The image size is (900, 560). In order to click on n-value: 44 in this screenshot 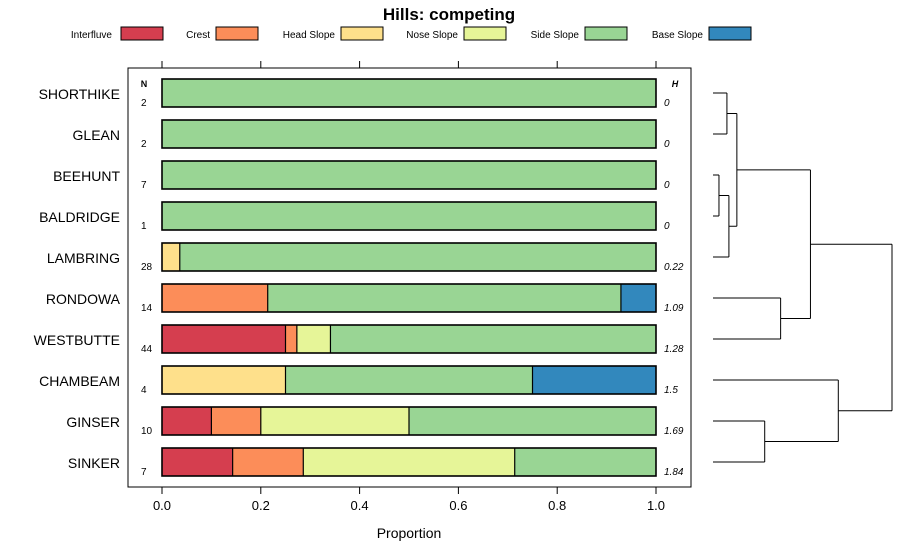, I will do `click(147, 349)`.